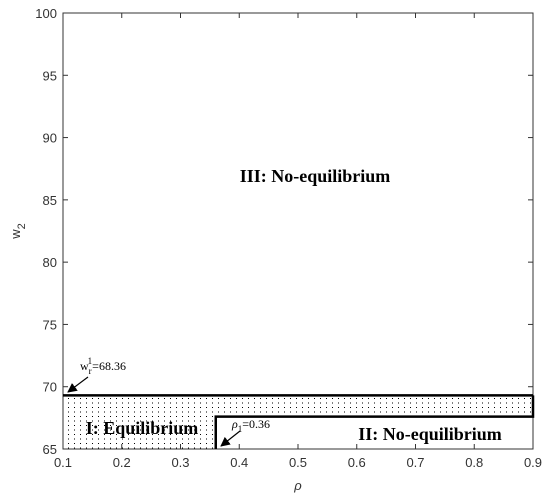 The height and width of the screenshot is (502, 550). Describe the element at coordinates (50, 75) in the screenshot. I see `y-tick-label: 95` at that location.